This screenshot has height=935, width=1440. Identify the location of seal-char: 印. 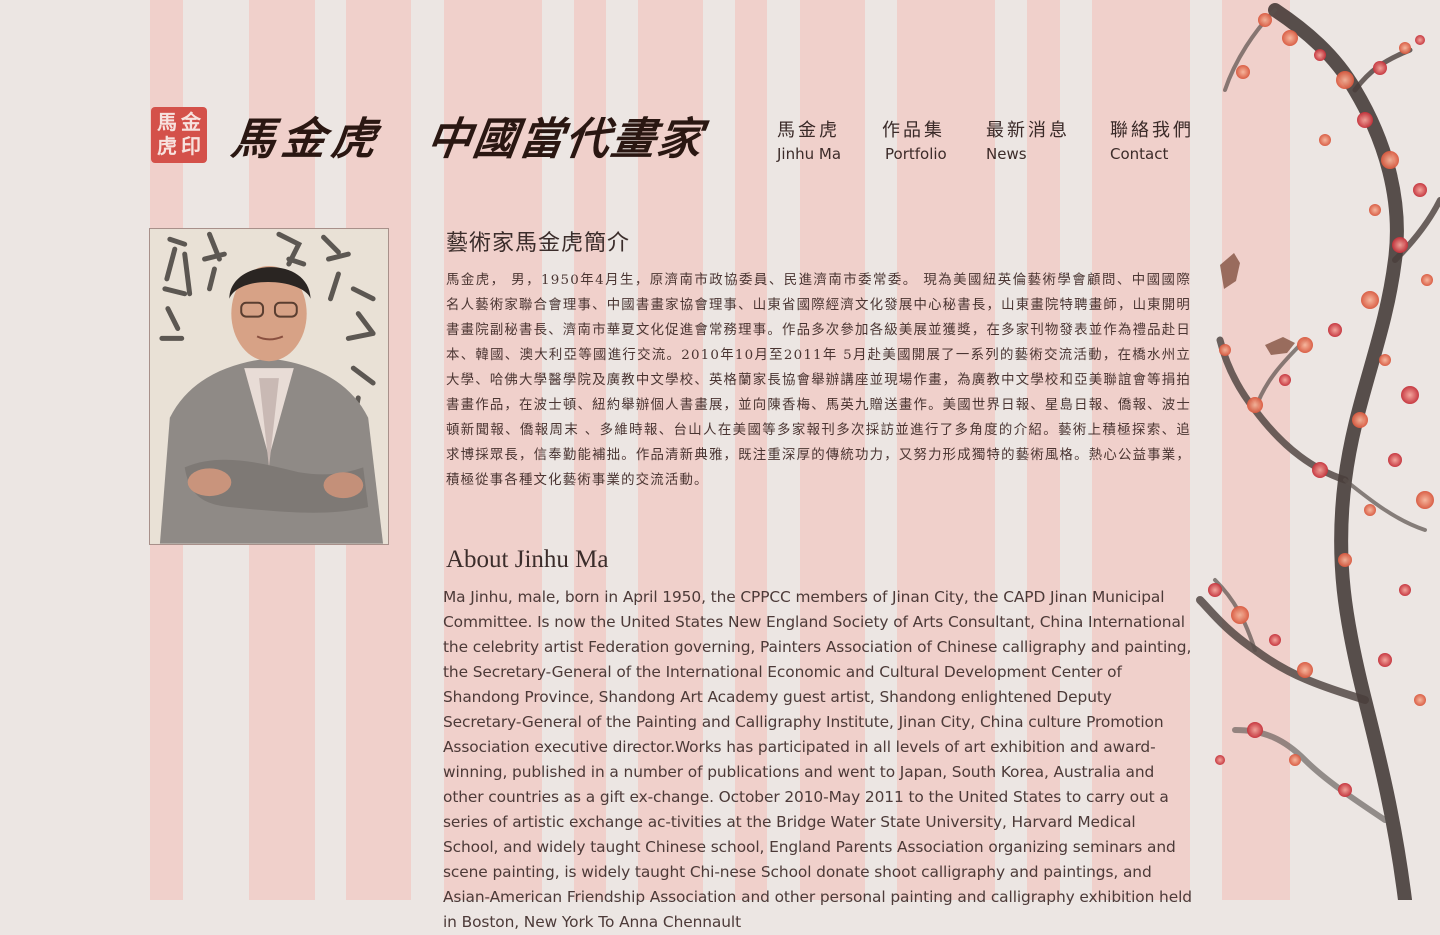
(191, 146).